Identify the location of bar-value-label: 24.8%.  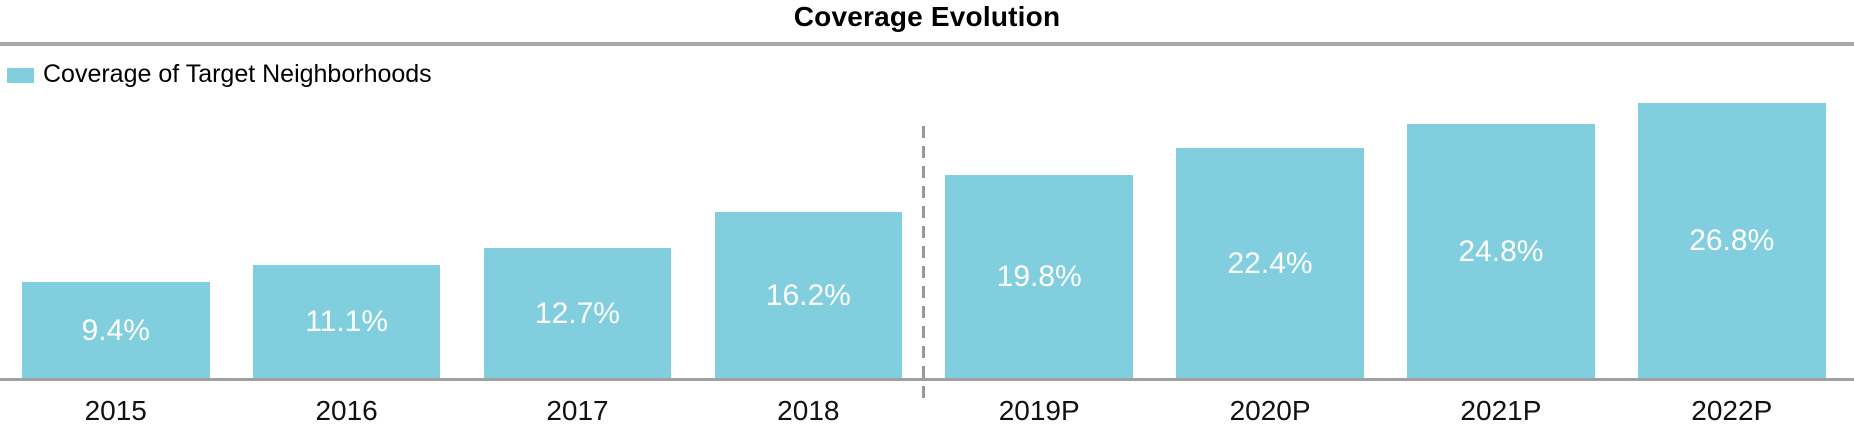
(1501, 251).